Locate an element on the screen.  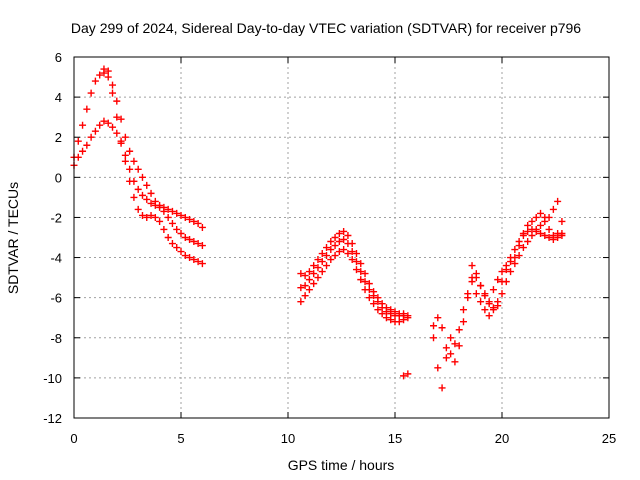
series-arc-f is located at coordinates (352, 278).